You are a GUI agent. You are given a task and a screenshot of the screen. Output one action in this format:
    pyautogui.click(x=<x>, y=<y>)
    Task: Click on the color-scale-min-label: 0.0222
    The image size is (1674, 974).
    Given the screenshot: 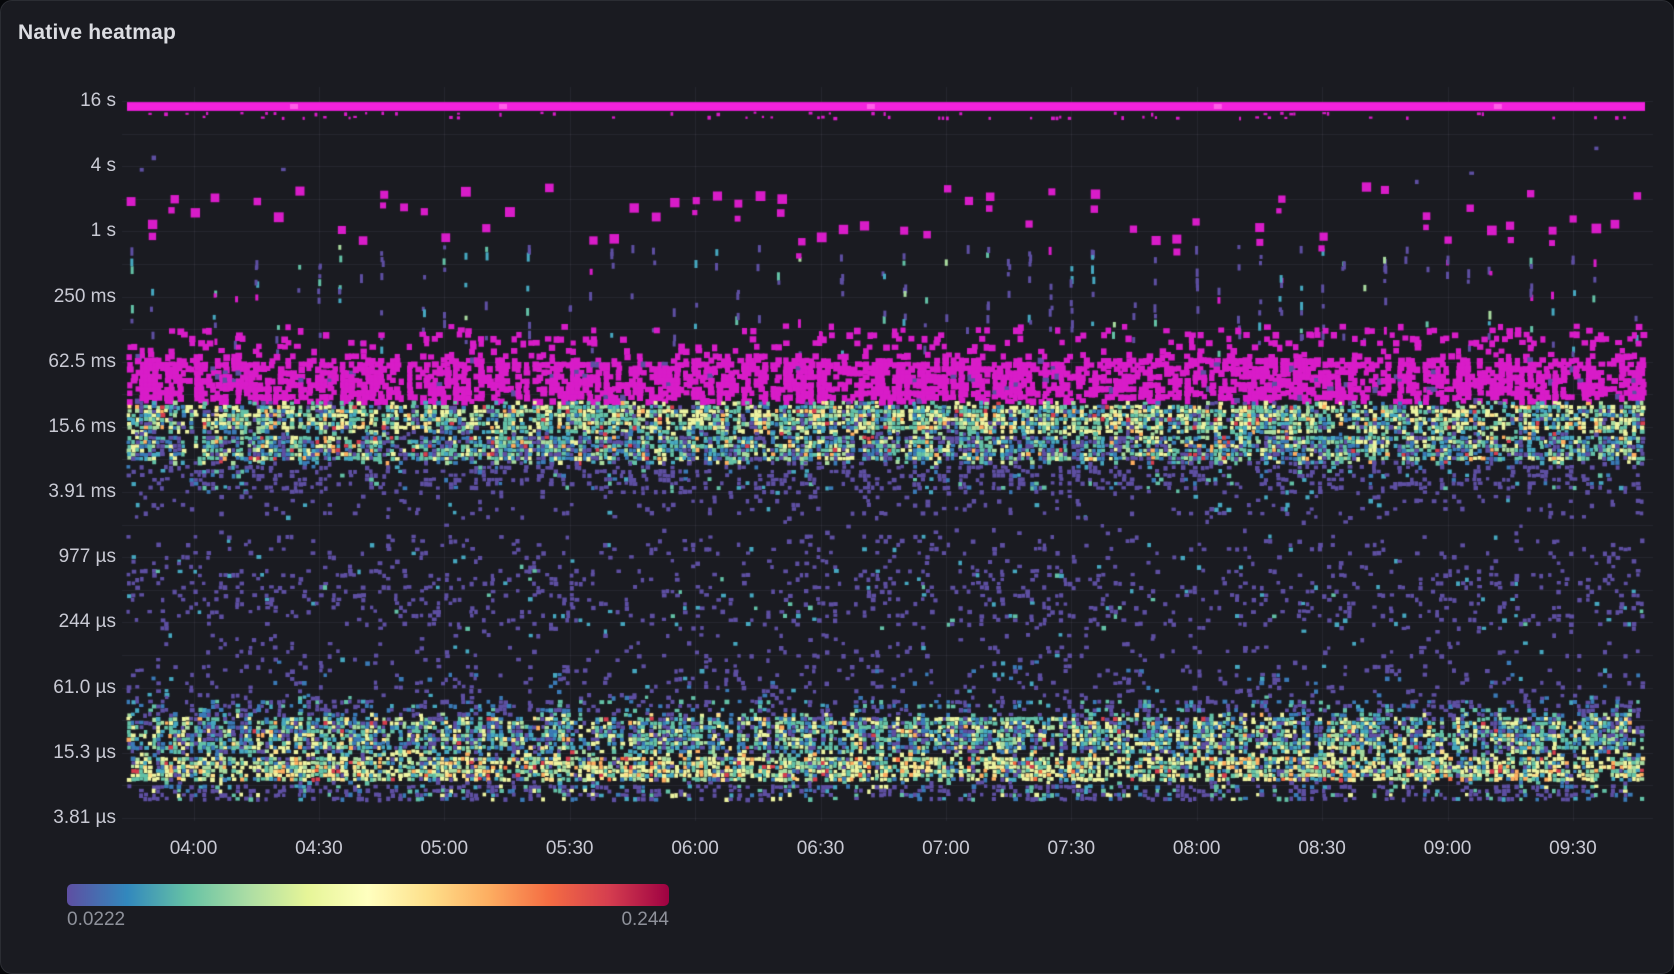 What is the action you would take?
    pyautogui.click(x=96, y=919)
    